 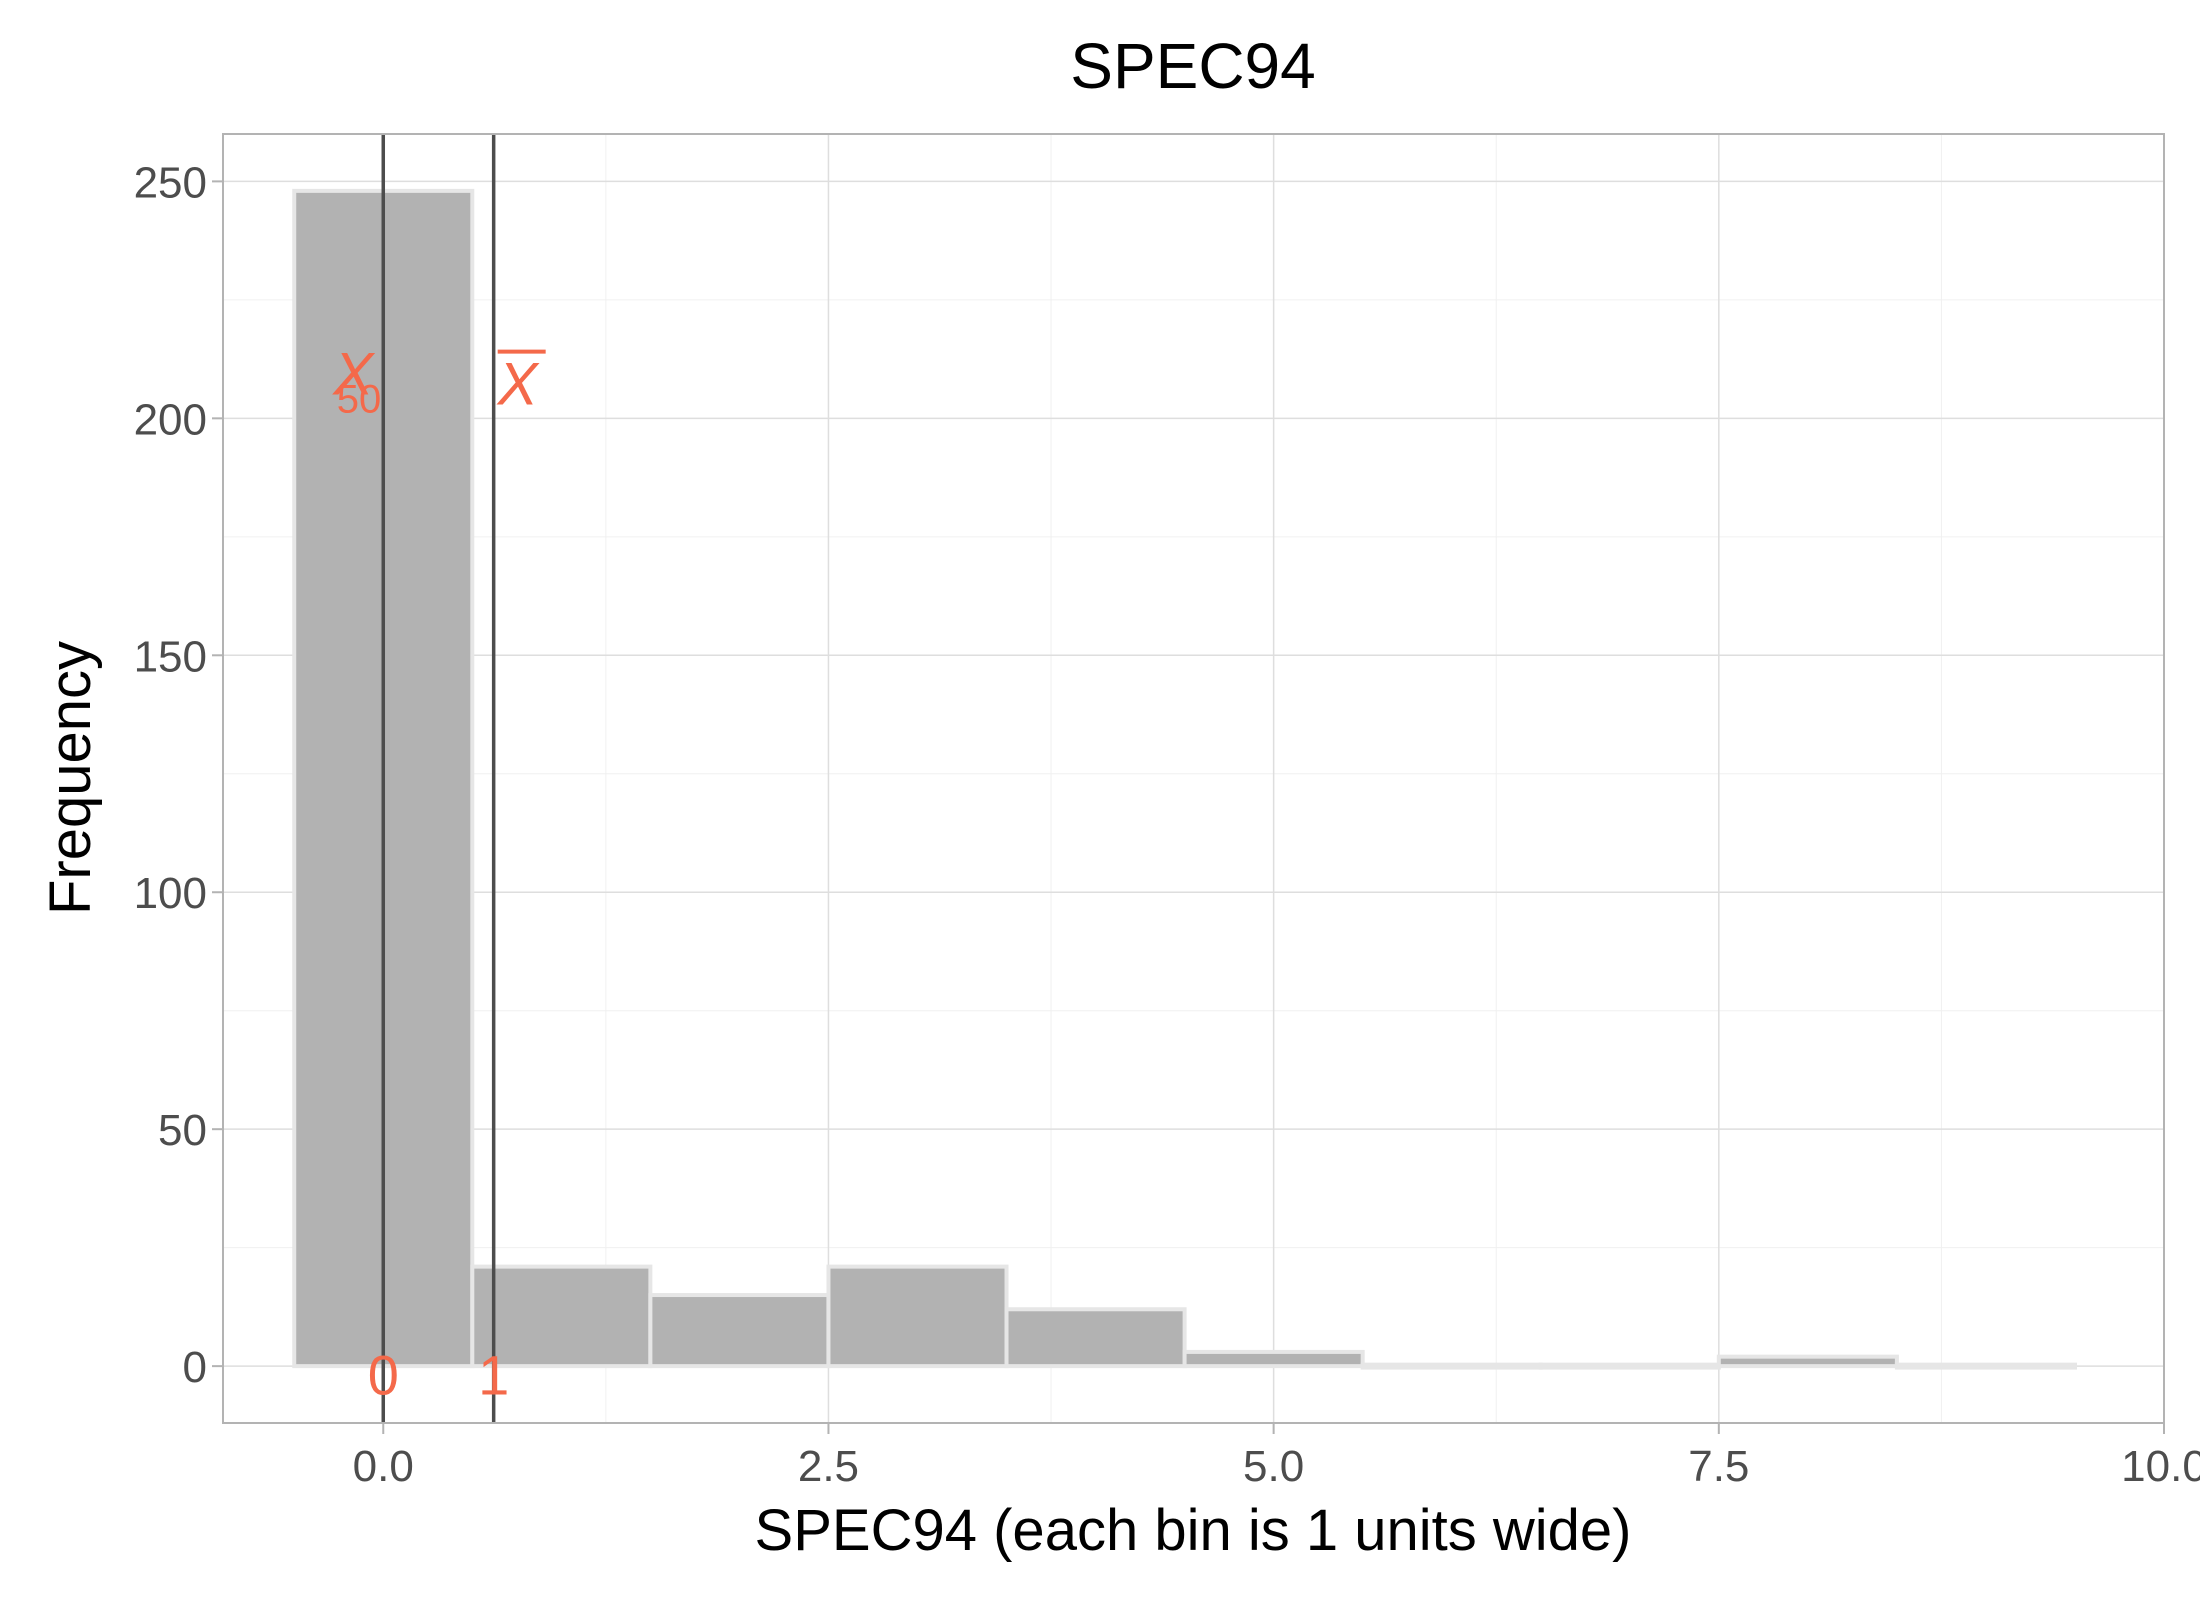 I want to click on y-axis-ticks: 0 50 100 150 200 250, so click(x=178, y=775).